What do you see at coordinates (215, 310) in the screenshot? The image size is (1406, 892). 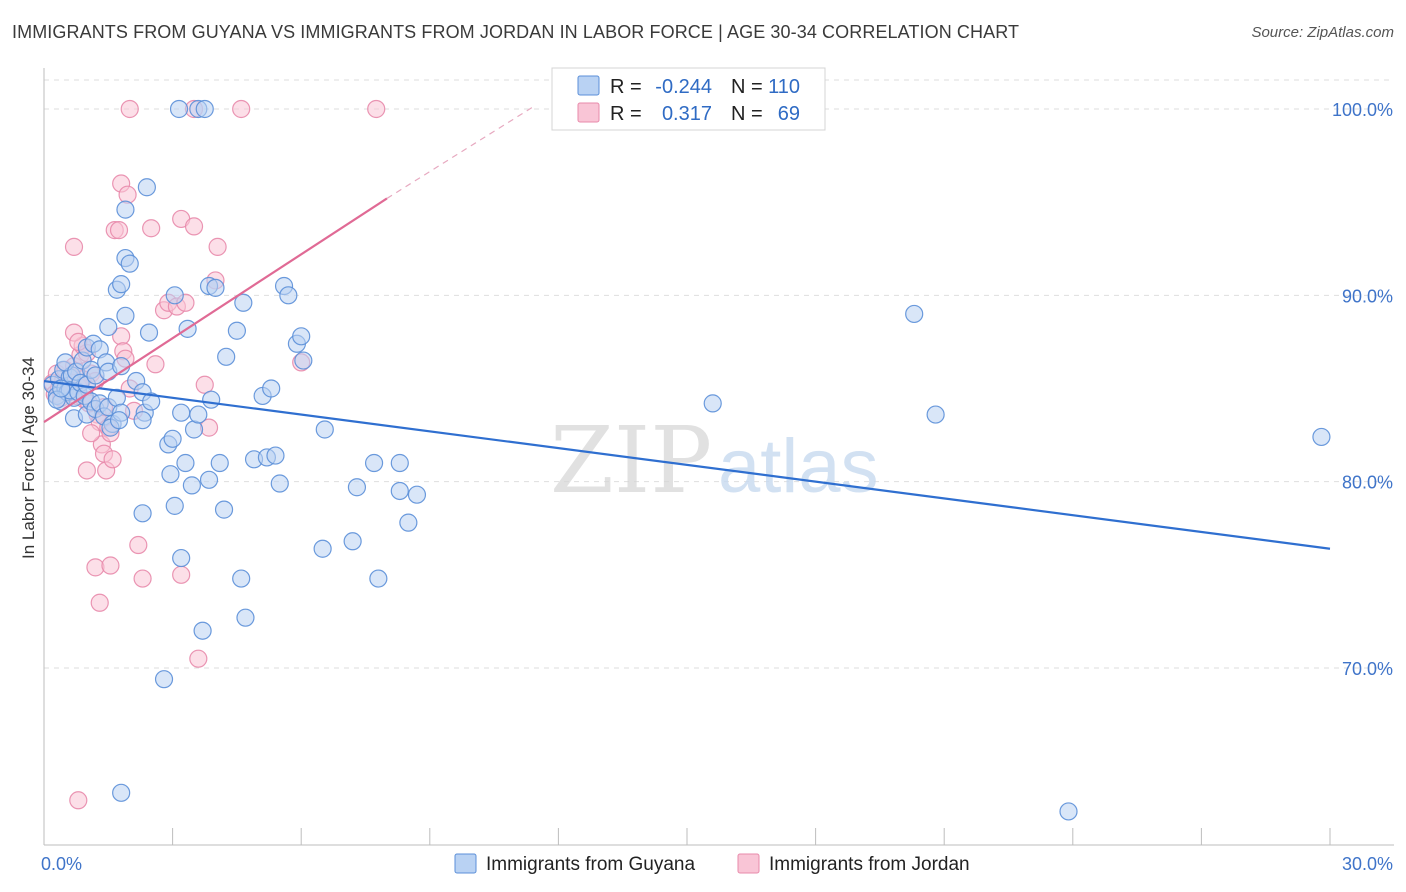 I see `jordan-trend-line` at bounding box center [215, 310].